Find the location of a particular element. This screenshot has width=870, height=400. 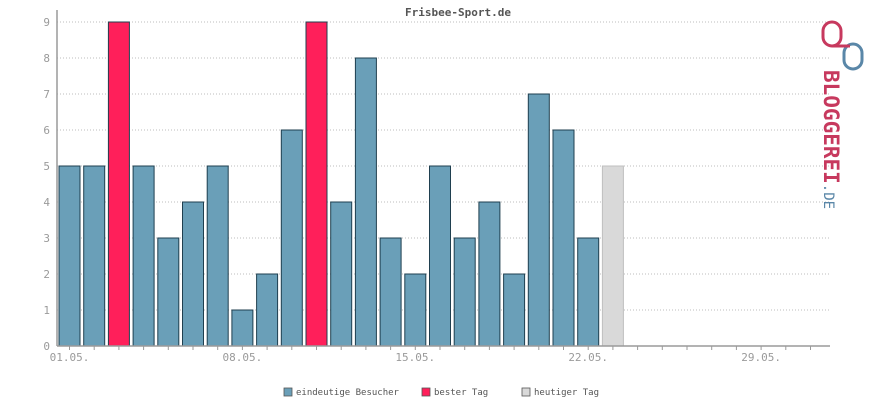

y-tick-label: 9 is located at coordinates (46, 22).